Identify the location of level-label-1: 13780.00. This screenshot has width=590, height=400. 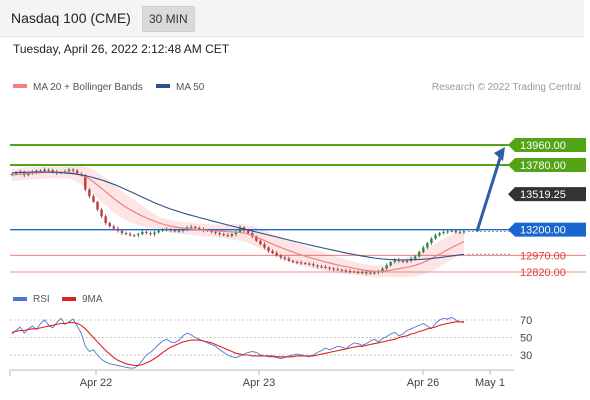
(543, 166).